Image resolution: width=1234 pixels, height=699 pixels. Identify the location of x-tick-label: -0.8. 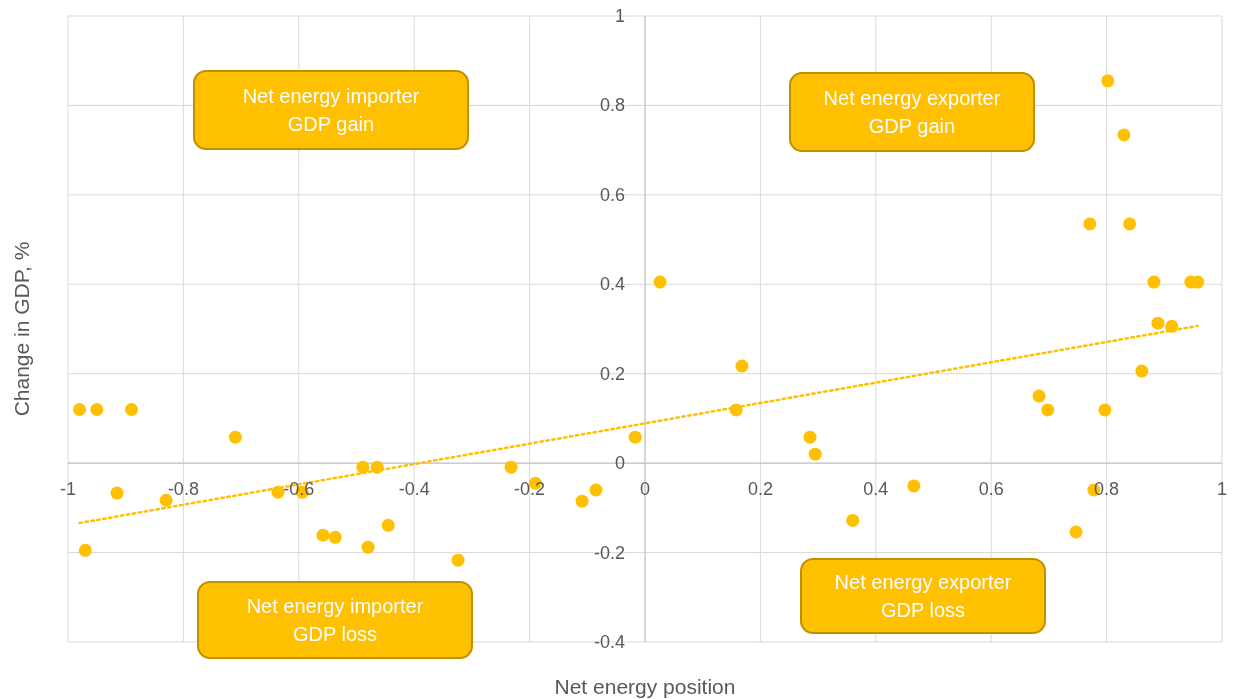
(183, 489).